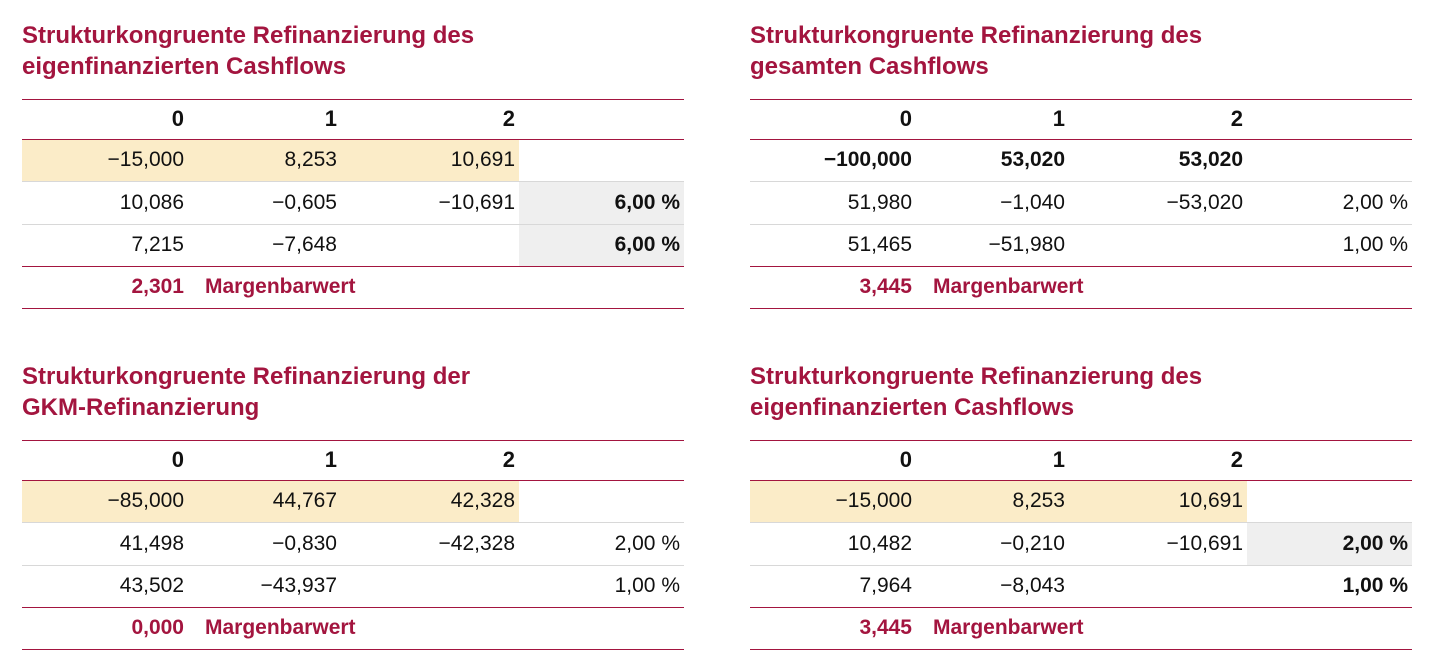 This screenshot has width=1429, height=666. What do you see at coordinates (299, 585) in the screenshot?
I see `cell: −43,937` at bounding box center [299, 585].